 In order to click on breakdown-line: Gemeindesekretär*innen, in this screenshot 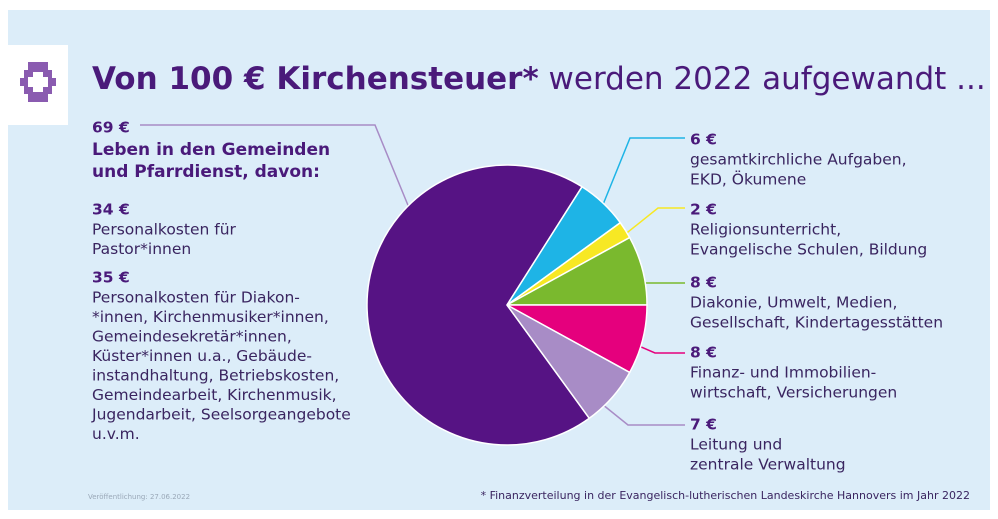, I will do `click(192, 337)`.